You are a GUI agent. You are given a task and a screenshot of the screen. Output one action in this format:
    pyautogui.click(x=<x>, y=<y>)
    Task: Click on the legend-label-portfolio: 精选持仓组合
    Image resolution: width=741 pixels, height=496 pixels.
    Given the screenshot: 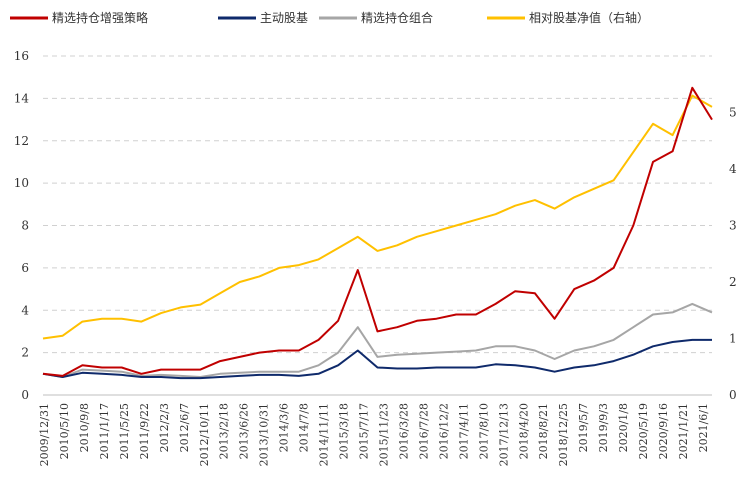 What is the action you would take?
    pyautogui.click(x=397, y=17)
    